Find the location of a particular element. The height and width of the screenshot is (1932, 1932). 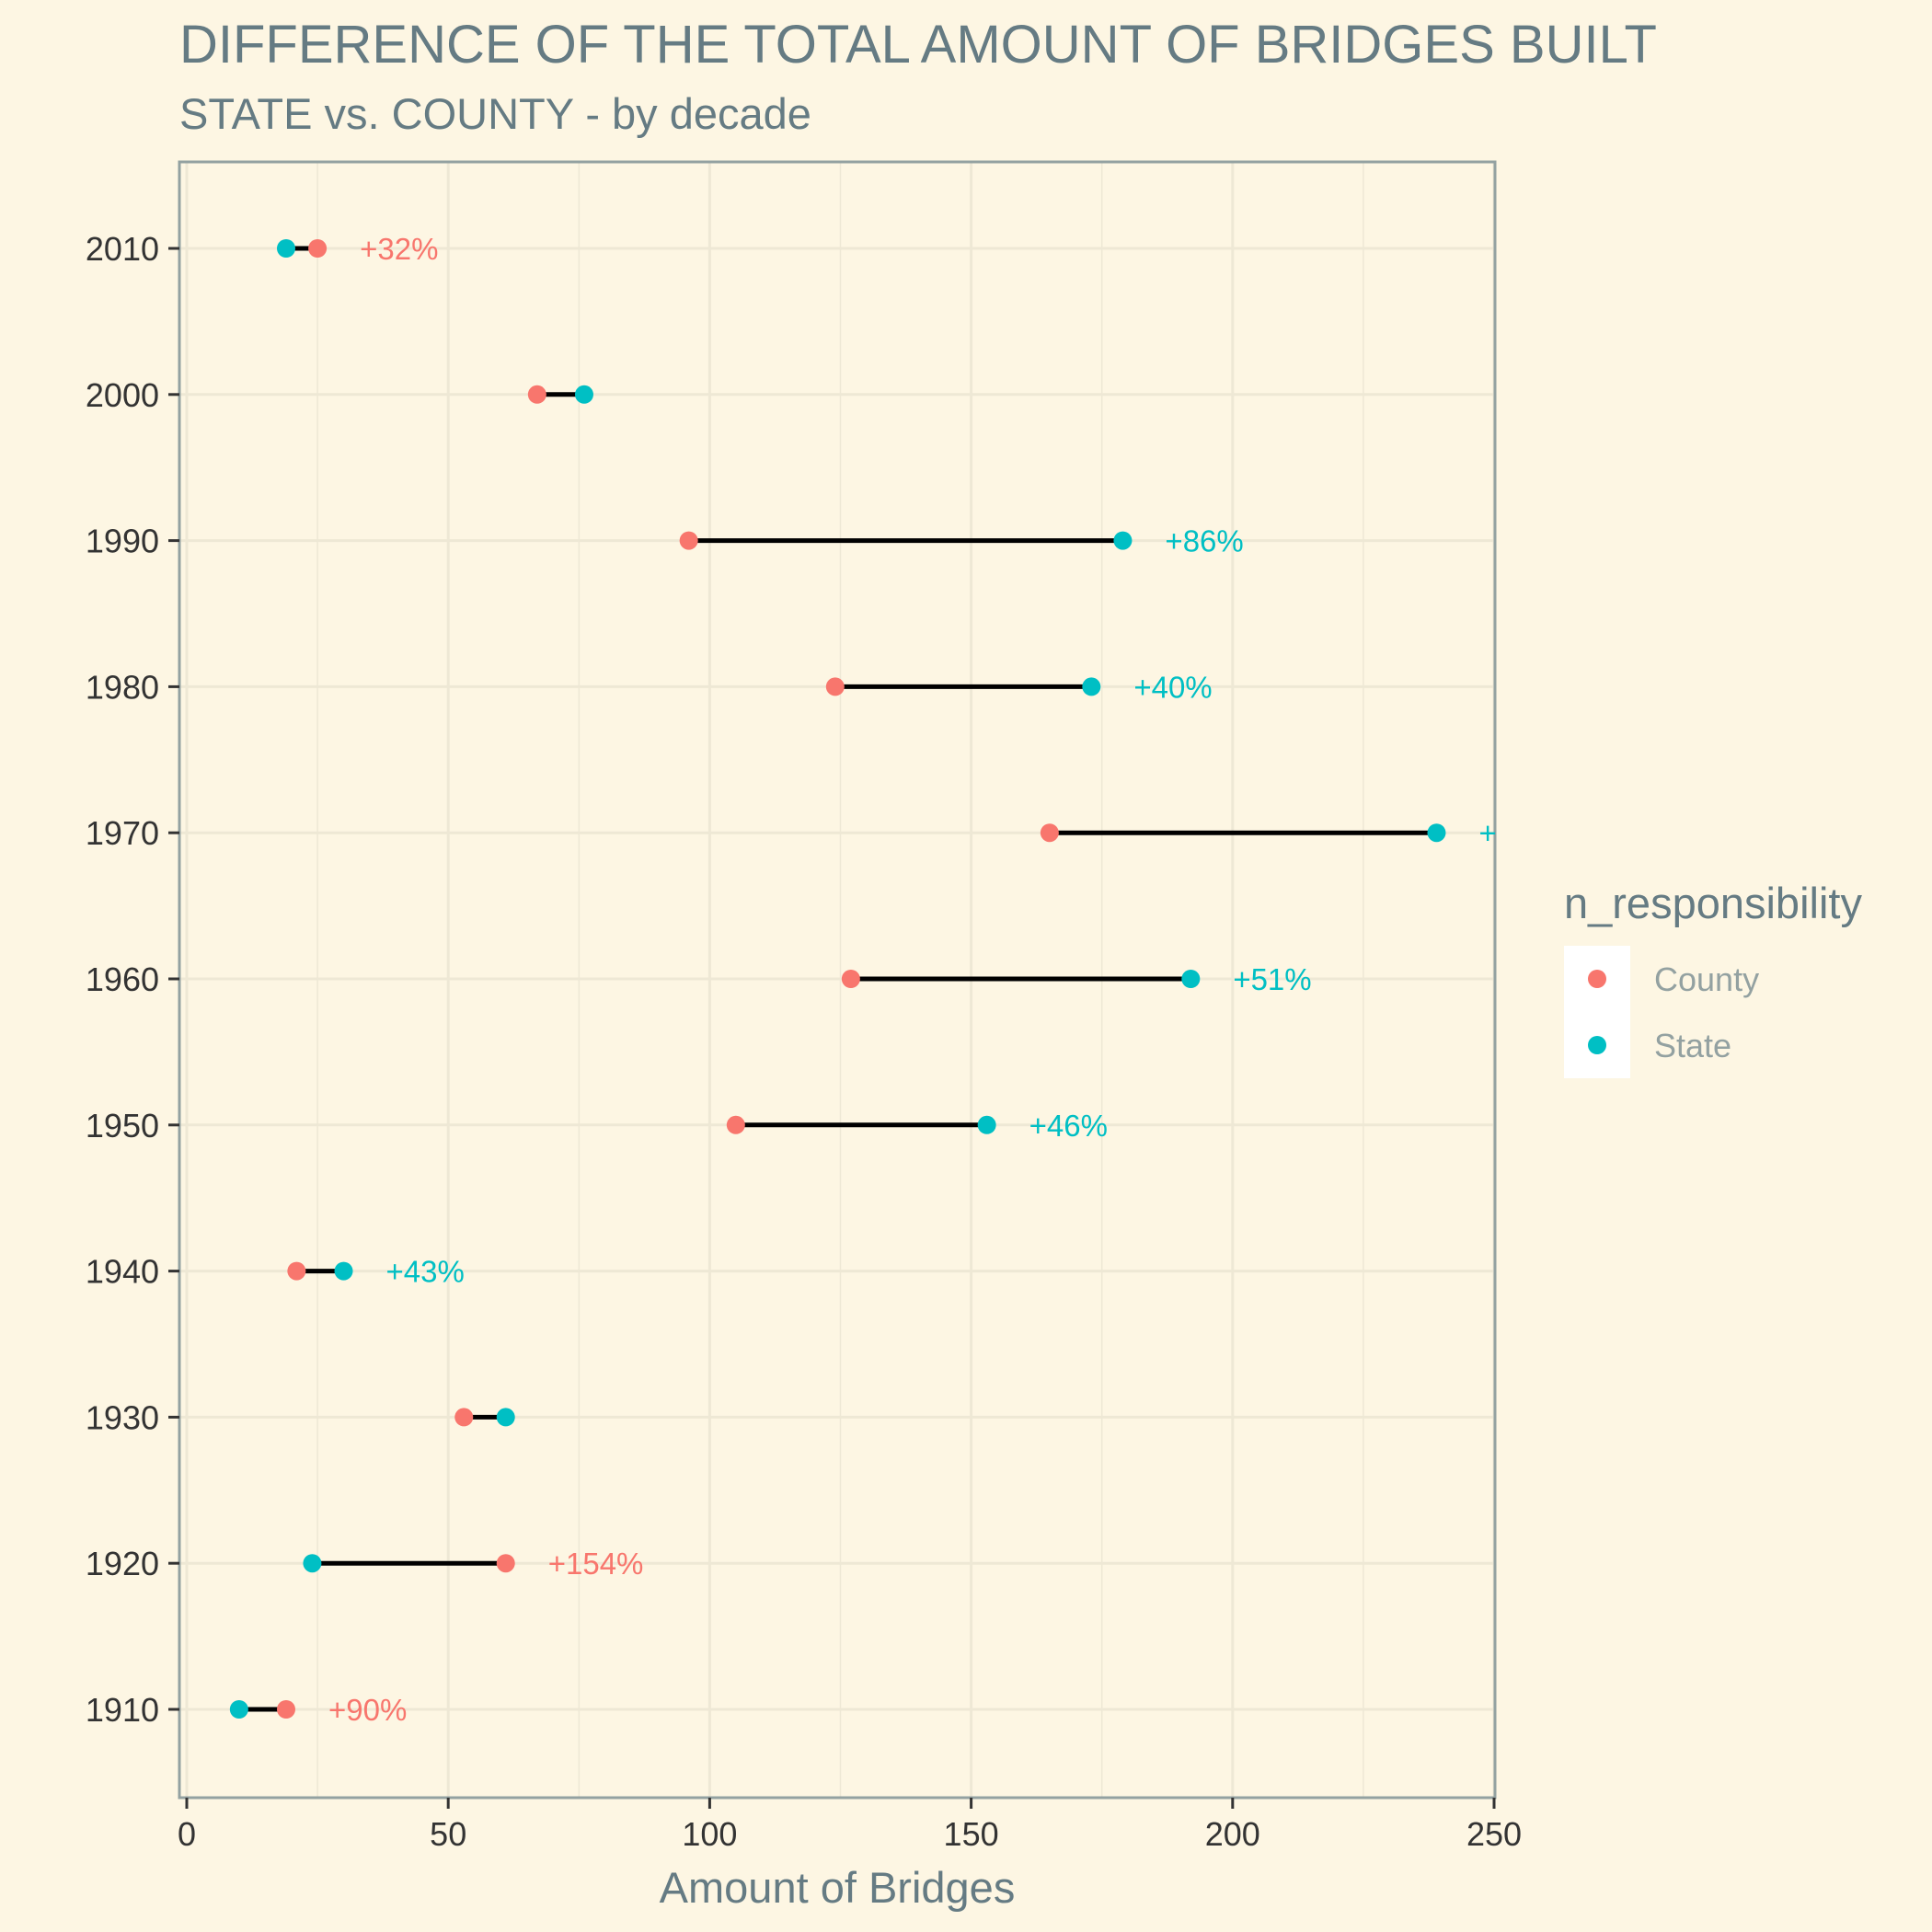

y-tick-label: 1980 is located at coordinates (122, 687).